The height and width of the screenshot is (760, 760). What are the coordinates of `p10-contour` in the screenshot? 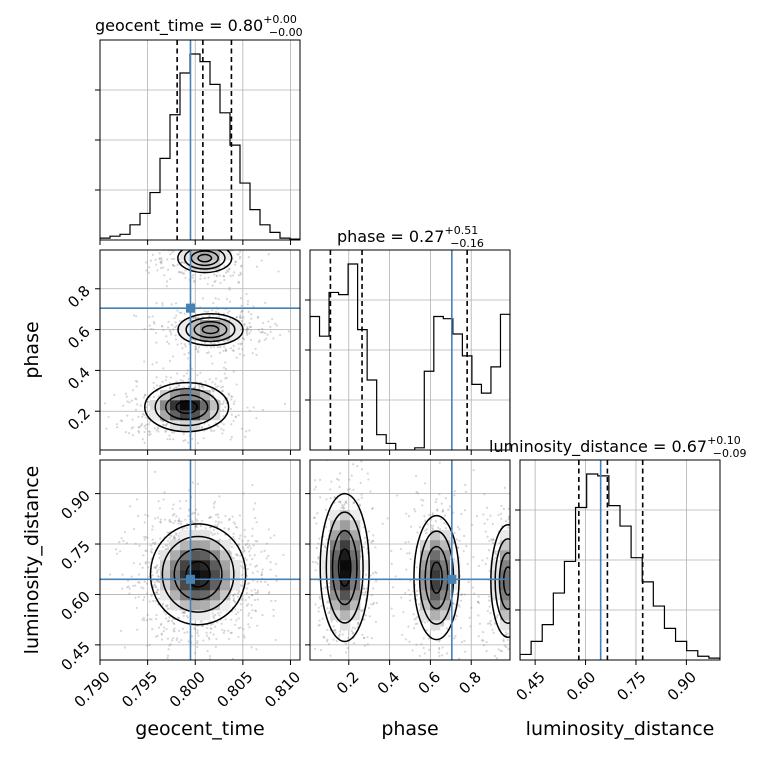 It's located at (186, 407).